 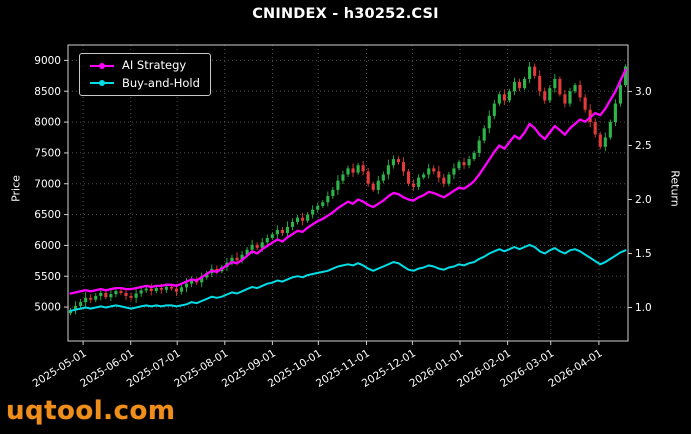 I want to click on legend-item-buy-and-hold: Buy-and-Hold, so click(x=145, y=82).